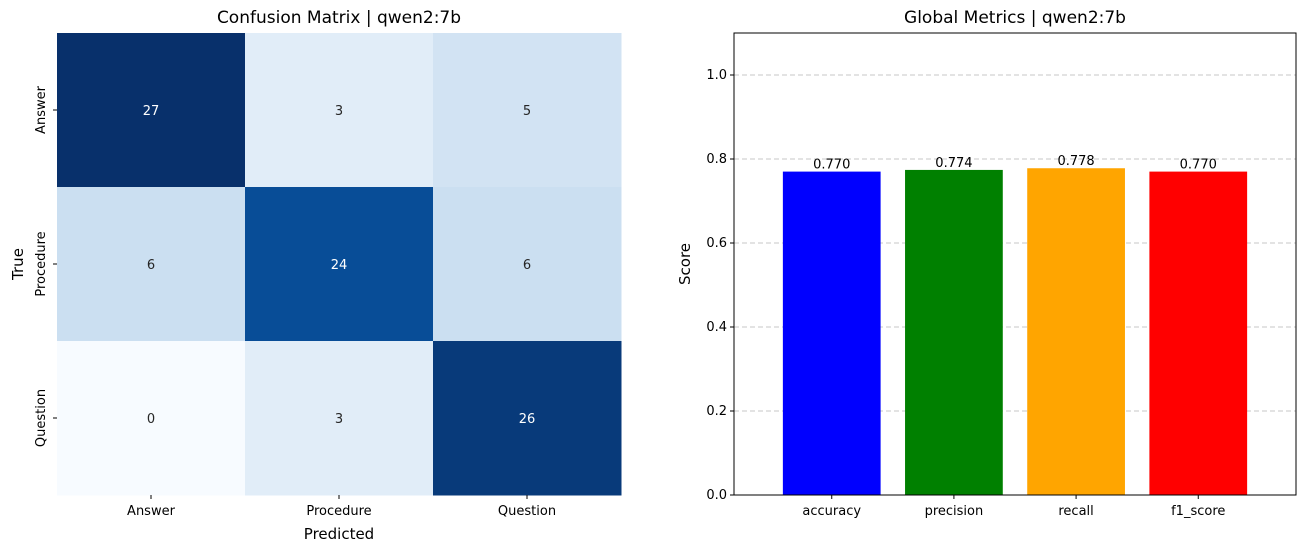  I want to click on y-tick-label: 0.2, so click(716, 411).